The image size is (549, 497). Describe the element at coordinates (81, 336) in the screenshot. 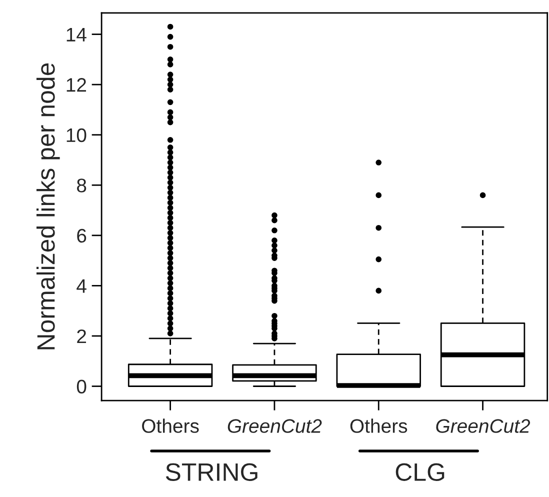

I see `y-tick-label: 2` at that location.